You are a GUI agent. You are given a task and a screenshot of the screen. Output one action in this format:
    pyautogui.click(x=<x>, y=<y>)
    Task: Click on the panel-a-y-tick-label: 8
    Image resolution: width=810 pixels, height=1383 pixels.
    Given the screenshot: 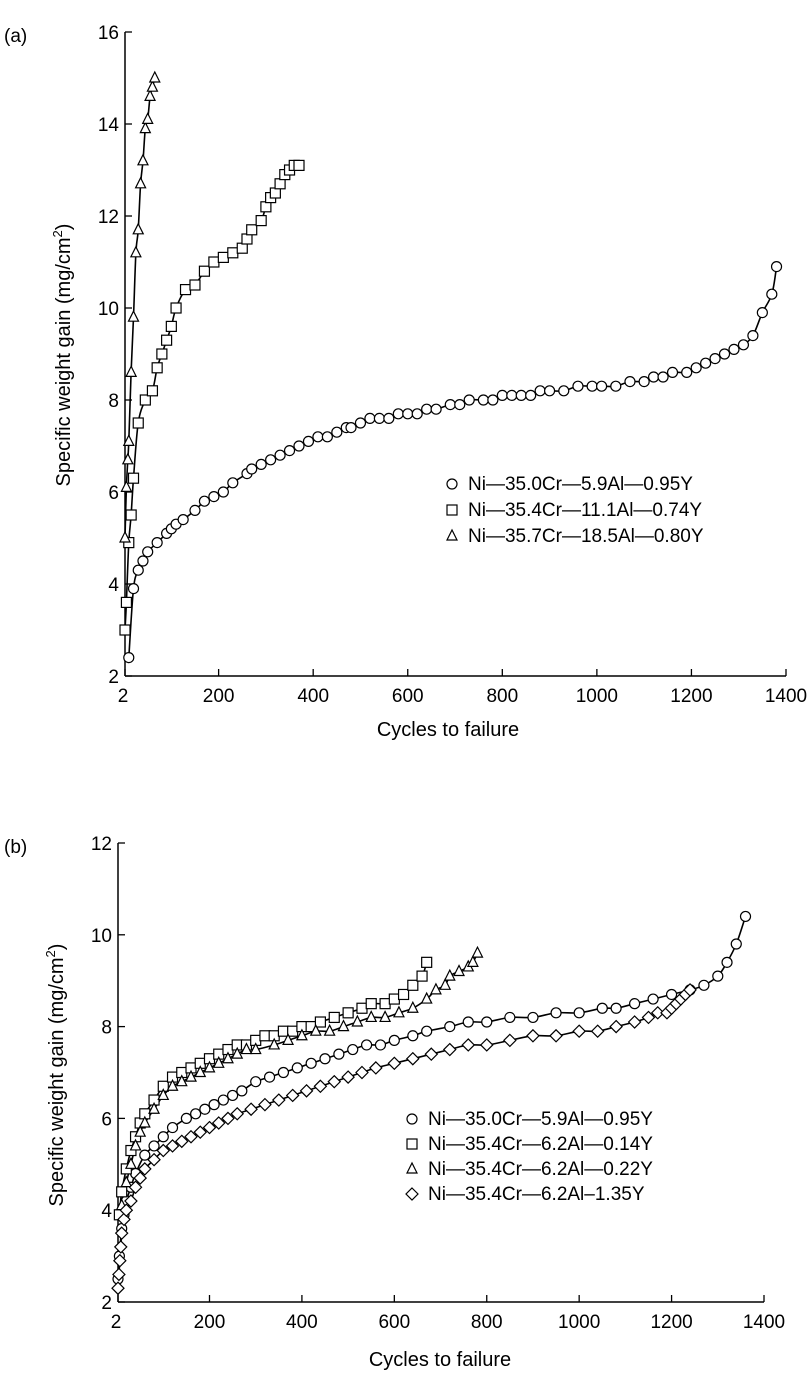 What is the action you would take?
    pyautogui.click(x=113, y=401)
    